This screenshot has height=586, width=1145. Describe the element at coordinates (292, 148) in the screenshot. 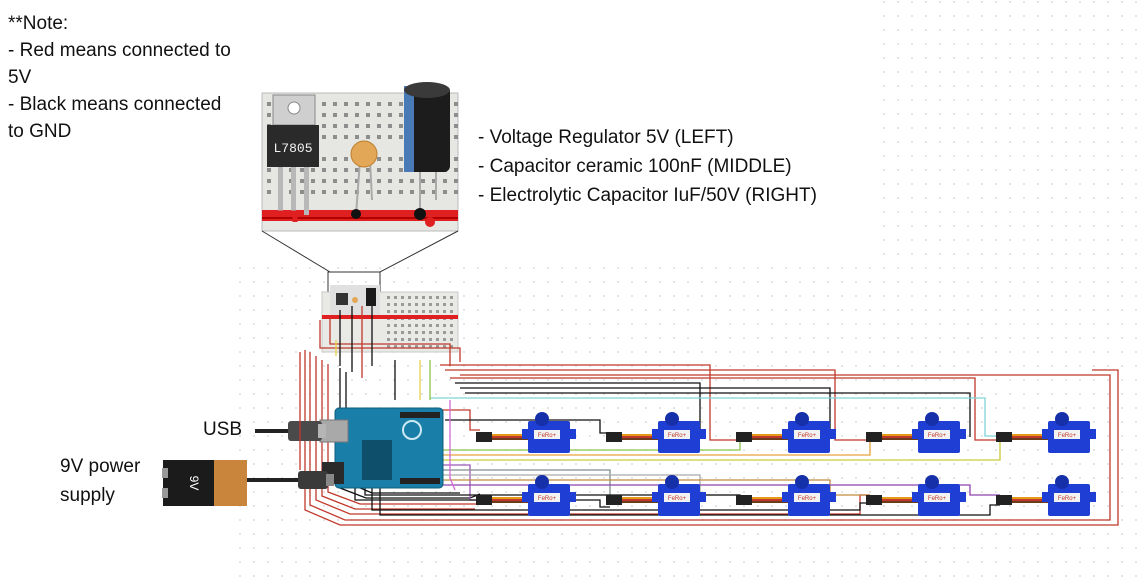

I see `regulator-label: L7805` at that location.